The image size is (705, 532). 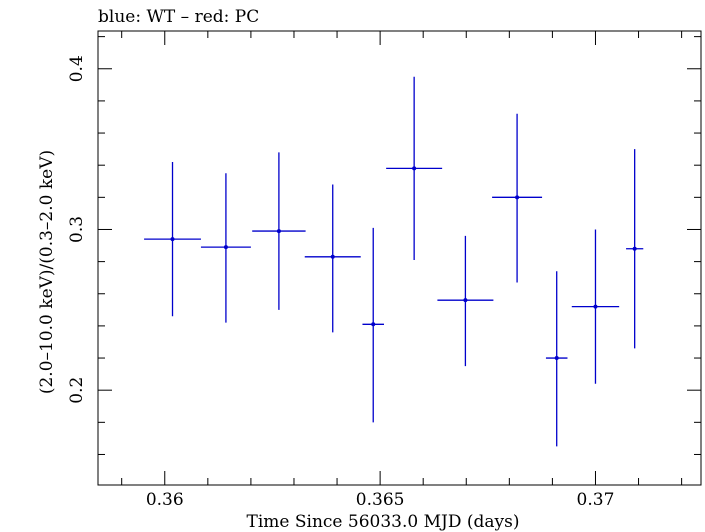 What do you see at coordinates (165, 500) in the screenshot?
I see `x-tick-label: 0.36` at bounding box center [165, 500].